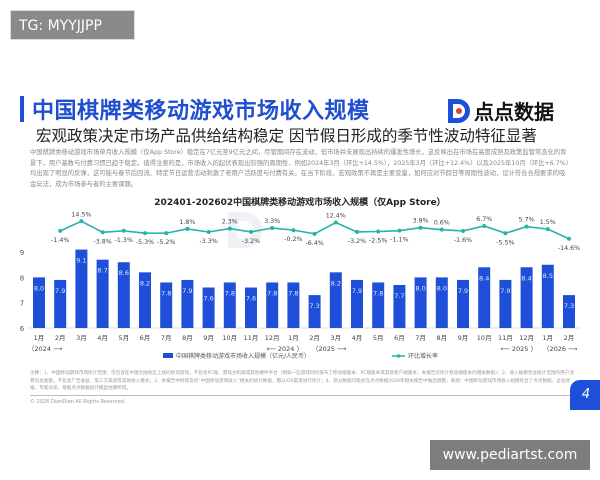 This screenshot has height=480, width=600. Describe the element at coordinates (548, 222) in the screenshot. I see `growth-data-label: 1.5%` at that location.